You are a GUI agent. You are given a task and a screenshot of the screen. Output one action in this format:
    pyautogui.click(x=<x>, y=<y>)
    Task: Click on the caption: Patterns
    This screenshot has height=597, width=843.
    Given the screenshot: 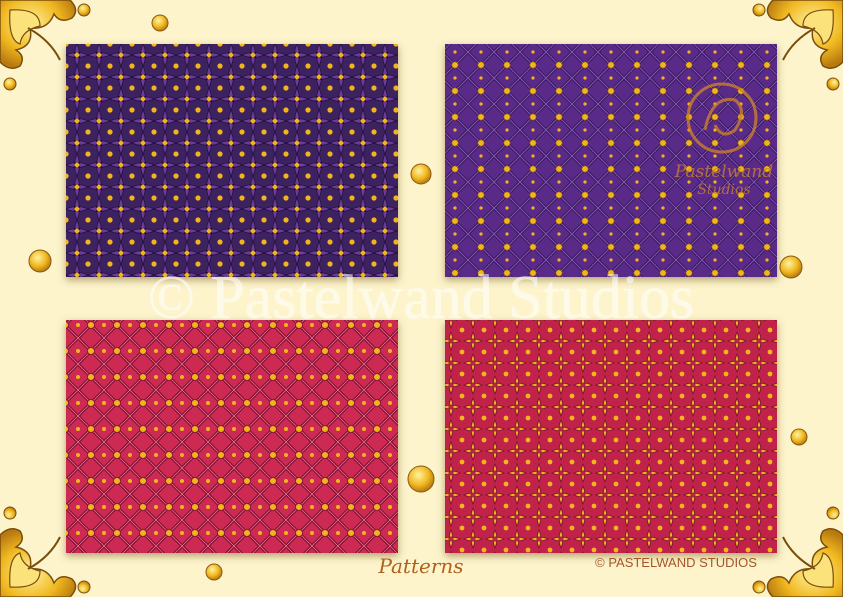 What is the action you would take?
    pyautogui.click(x=420, y=566)
    